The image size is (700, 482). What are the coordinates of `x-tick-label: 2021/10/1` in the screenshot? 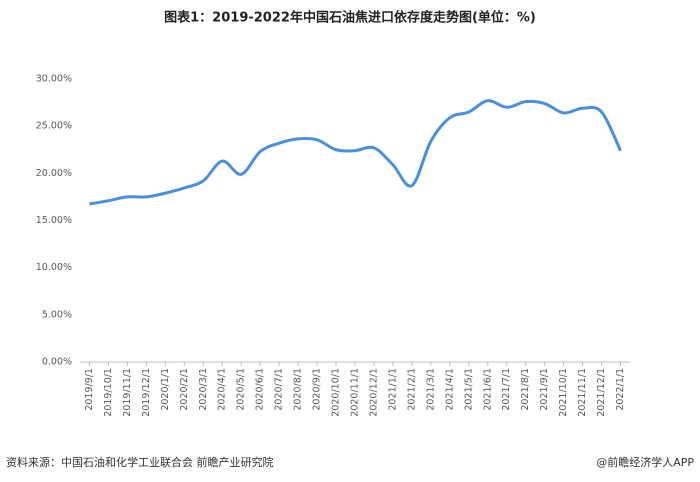 It's located at (563, 392).